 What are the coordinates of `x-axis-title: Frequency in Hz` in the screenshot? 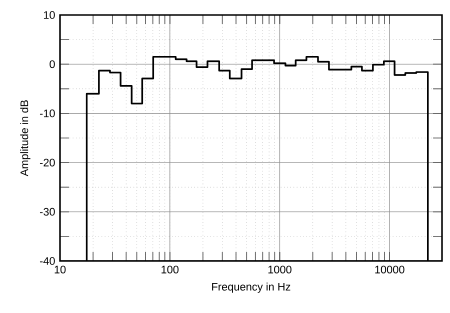 It's located at (251, 287).